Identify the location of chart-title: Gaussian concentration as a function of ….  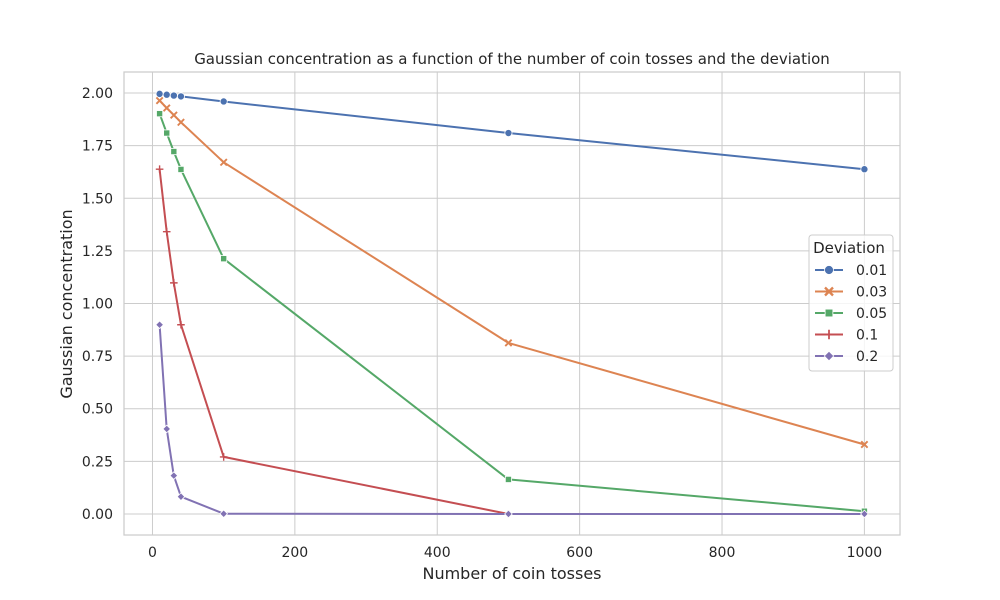
(512, 59).